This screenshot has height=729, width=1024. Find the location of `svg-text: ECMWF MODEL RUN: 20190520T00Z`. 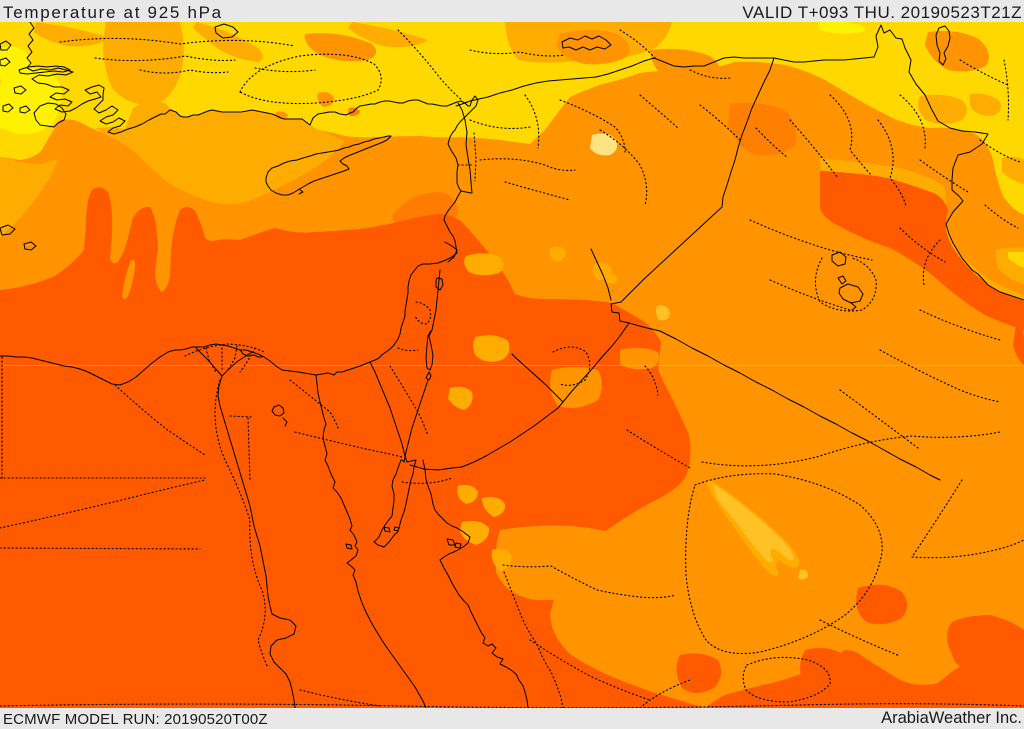

svg-text: ECMWF MODEL RUN: 20190520T00Z is located at coordinates (135, 719).